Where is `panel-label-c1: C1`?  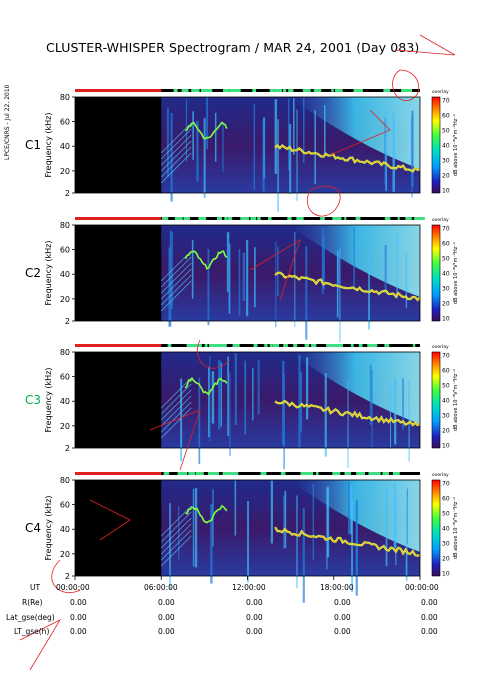 panel-label-c1: C1 is located at coordinates (33, 145).